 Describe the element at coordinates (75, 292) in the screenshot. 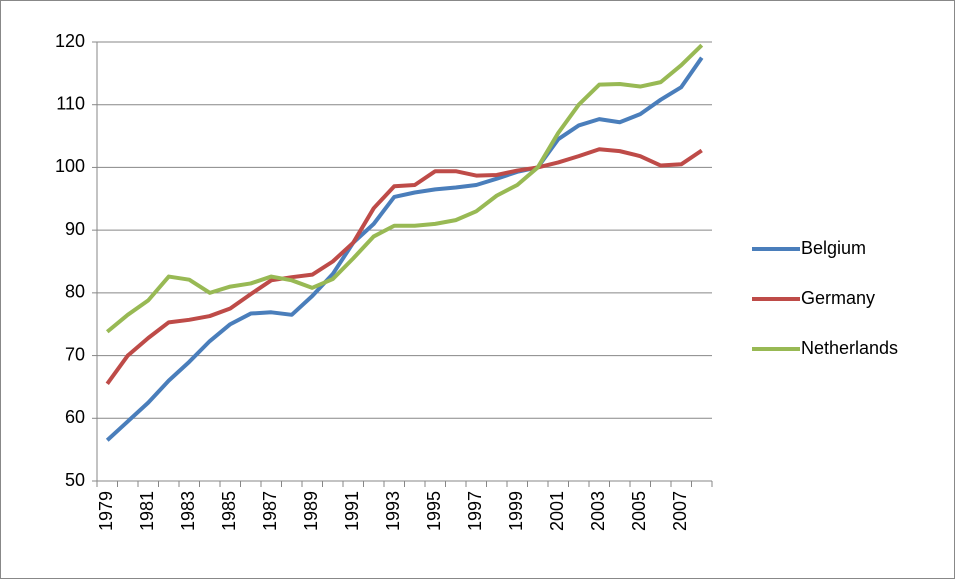

I see `y-tick-label: 80` at that location.